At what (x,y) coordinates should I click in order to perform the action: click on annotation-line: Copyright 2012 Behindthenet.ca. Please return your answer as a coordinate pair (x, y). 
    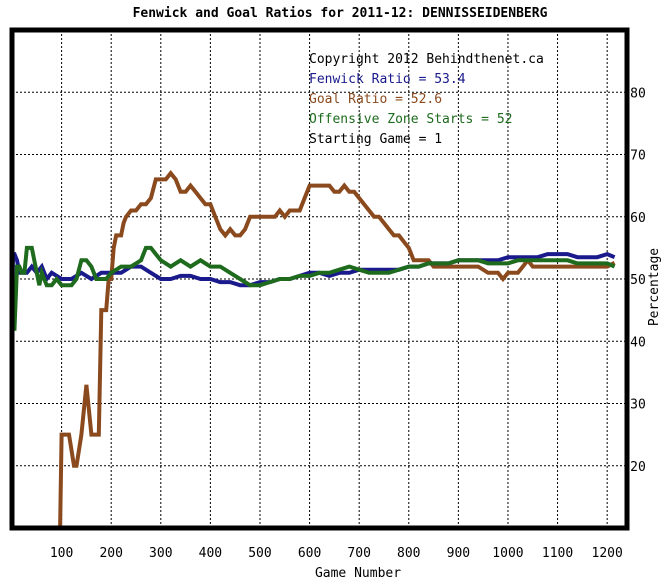
    Looking at the image, I should click on (426, 59).